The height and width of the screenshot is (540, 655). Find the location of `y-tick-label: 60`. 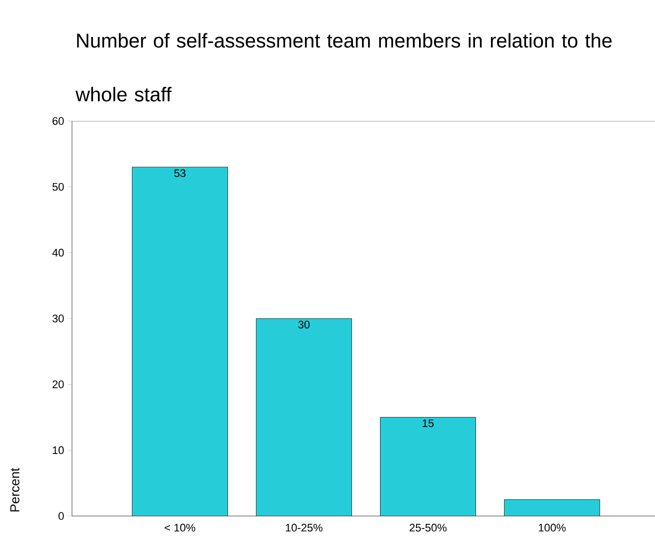

y-tick-label: 60 is located at coordinates (58, 121).